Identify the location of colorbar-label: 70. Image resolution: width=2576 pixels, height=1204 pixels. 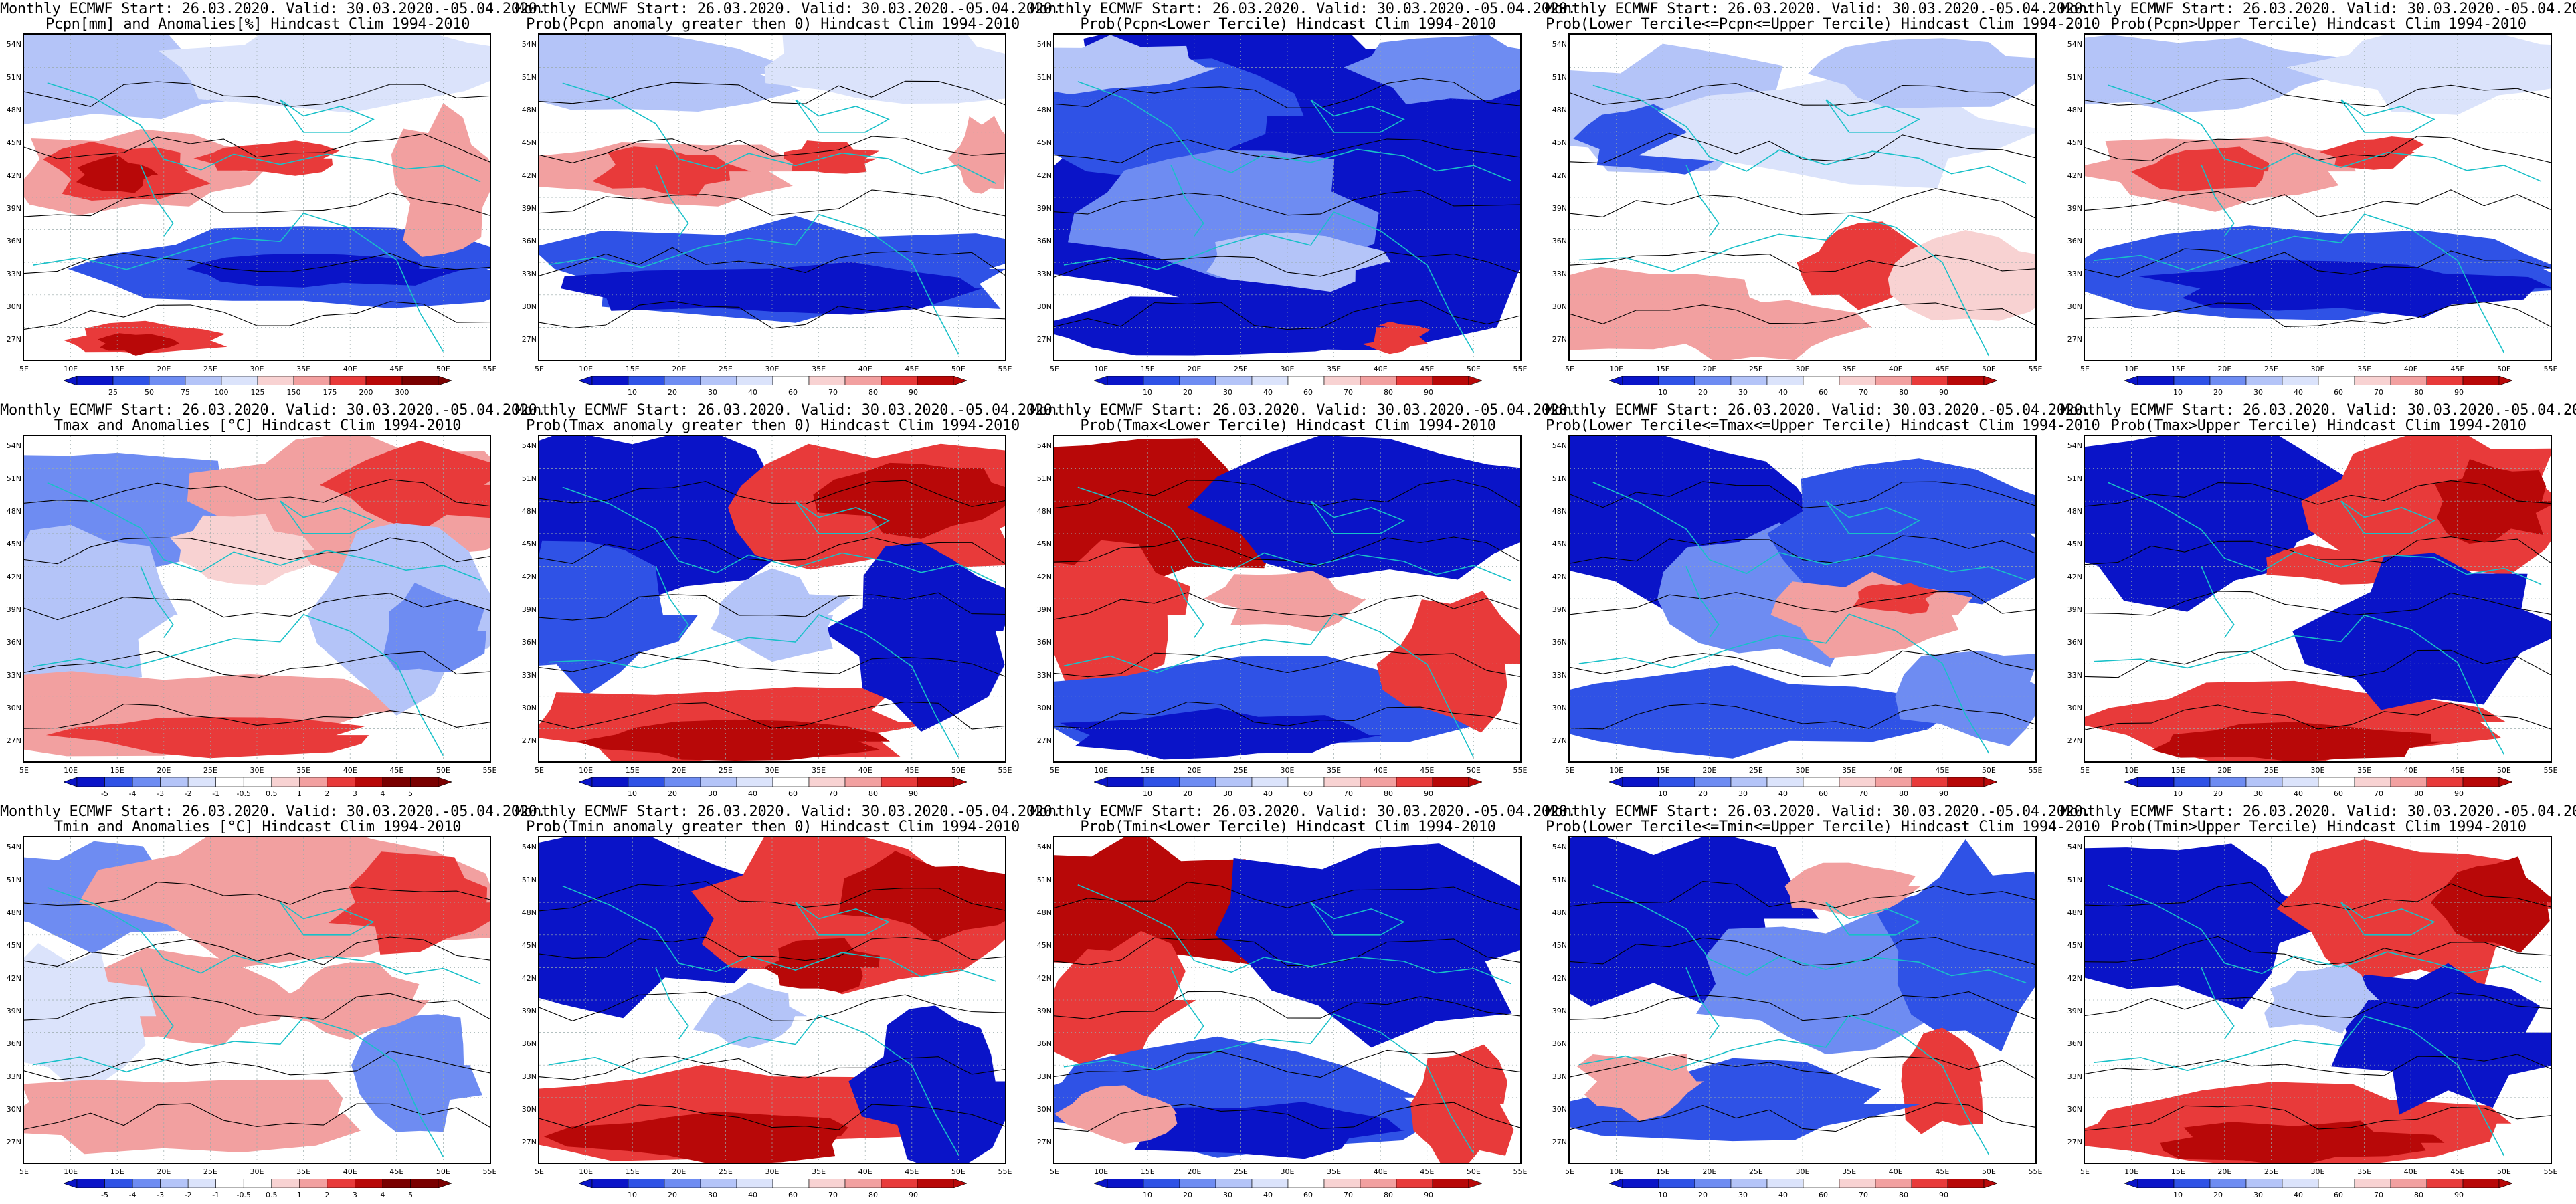
(1864, 1195).